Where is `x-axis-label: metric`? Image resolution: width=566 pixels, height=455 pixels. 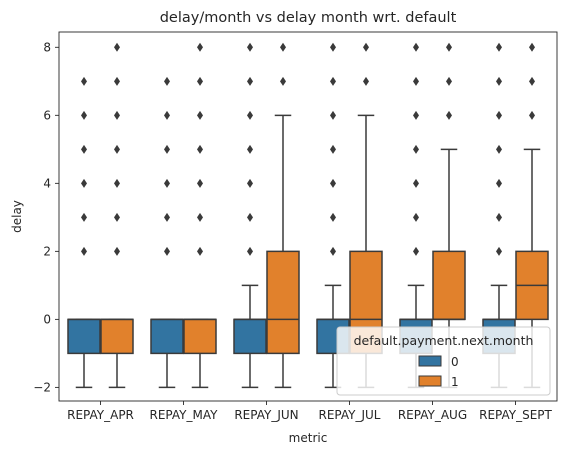 x-axis-label: metric is located at coordinates (308, 438).